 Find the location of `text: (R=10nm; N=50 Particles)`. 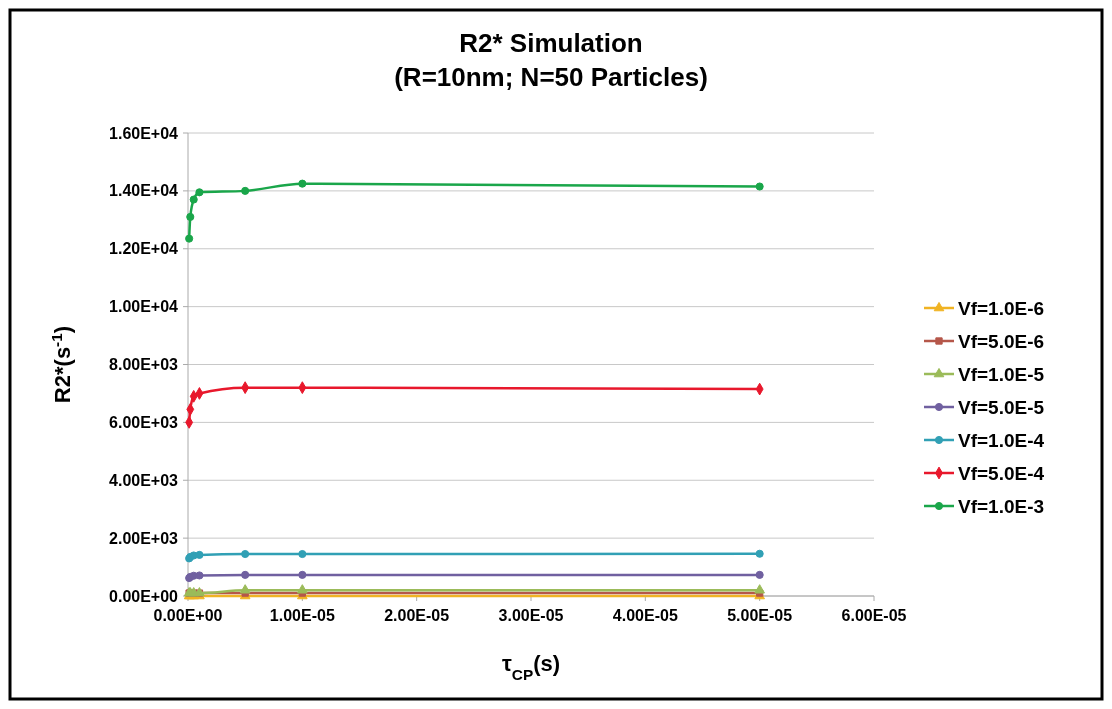

text: (R=10nm; N=50 Particles) is located at coordinates (551, 77).